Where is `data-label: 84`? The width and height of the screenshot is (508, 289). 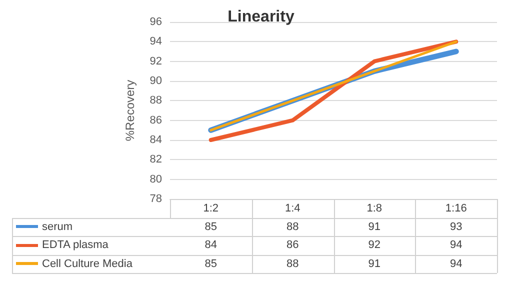 data-label: 84 is located at coordinates (211, 245).